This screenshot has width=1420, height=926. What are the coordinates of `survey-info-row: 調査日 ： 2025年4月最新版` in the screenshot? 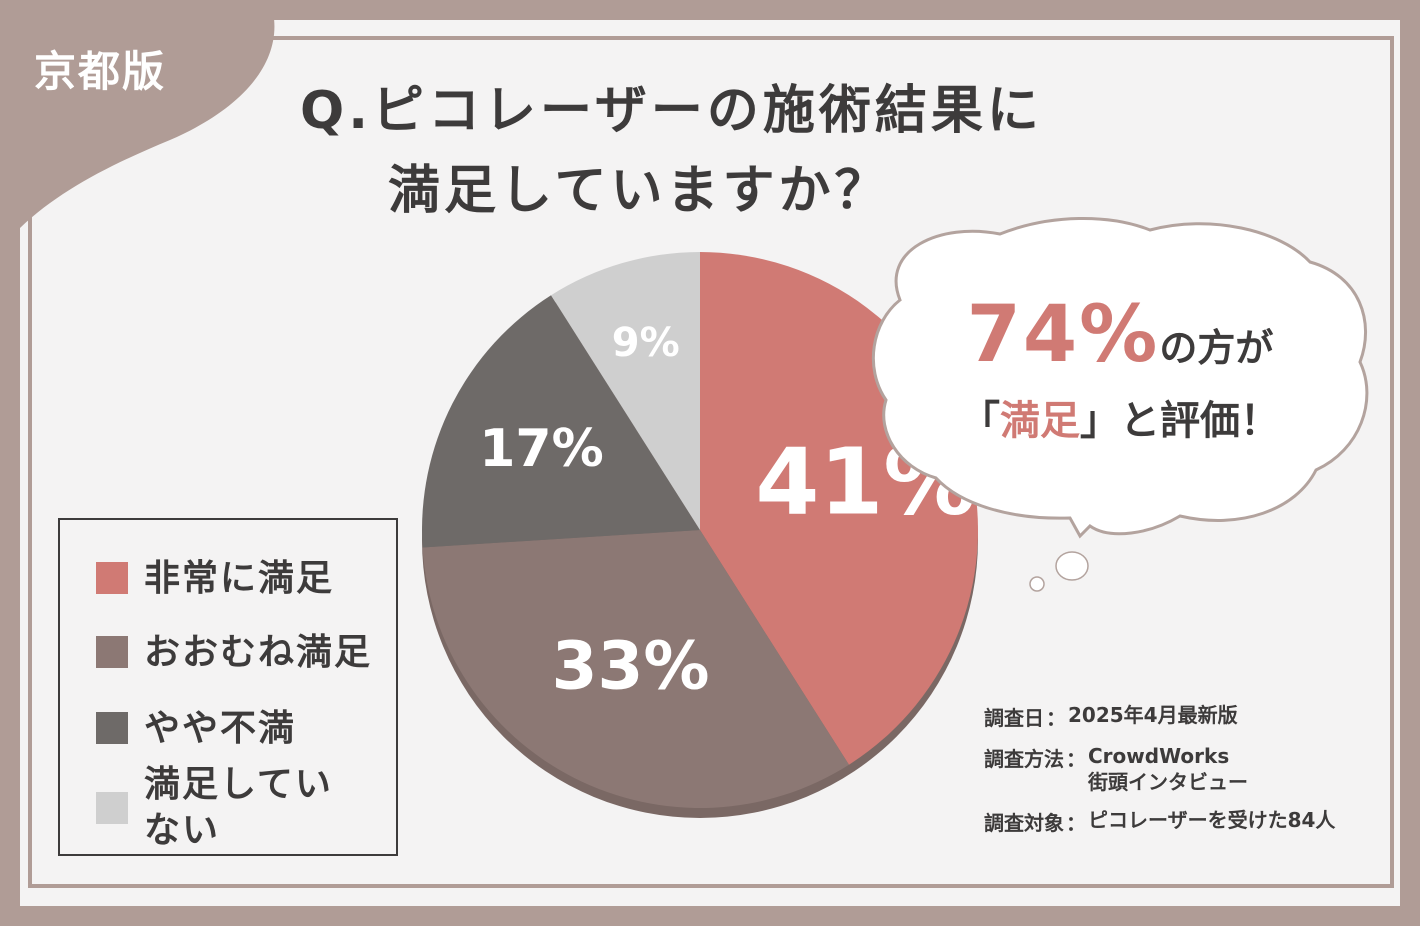 It's located at (1159, 716).